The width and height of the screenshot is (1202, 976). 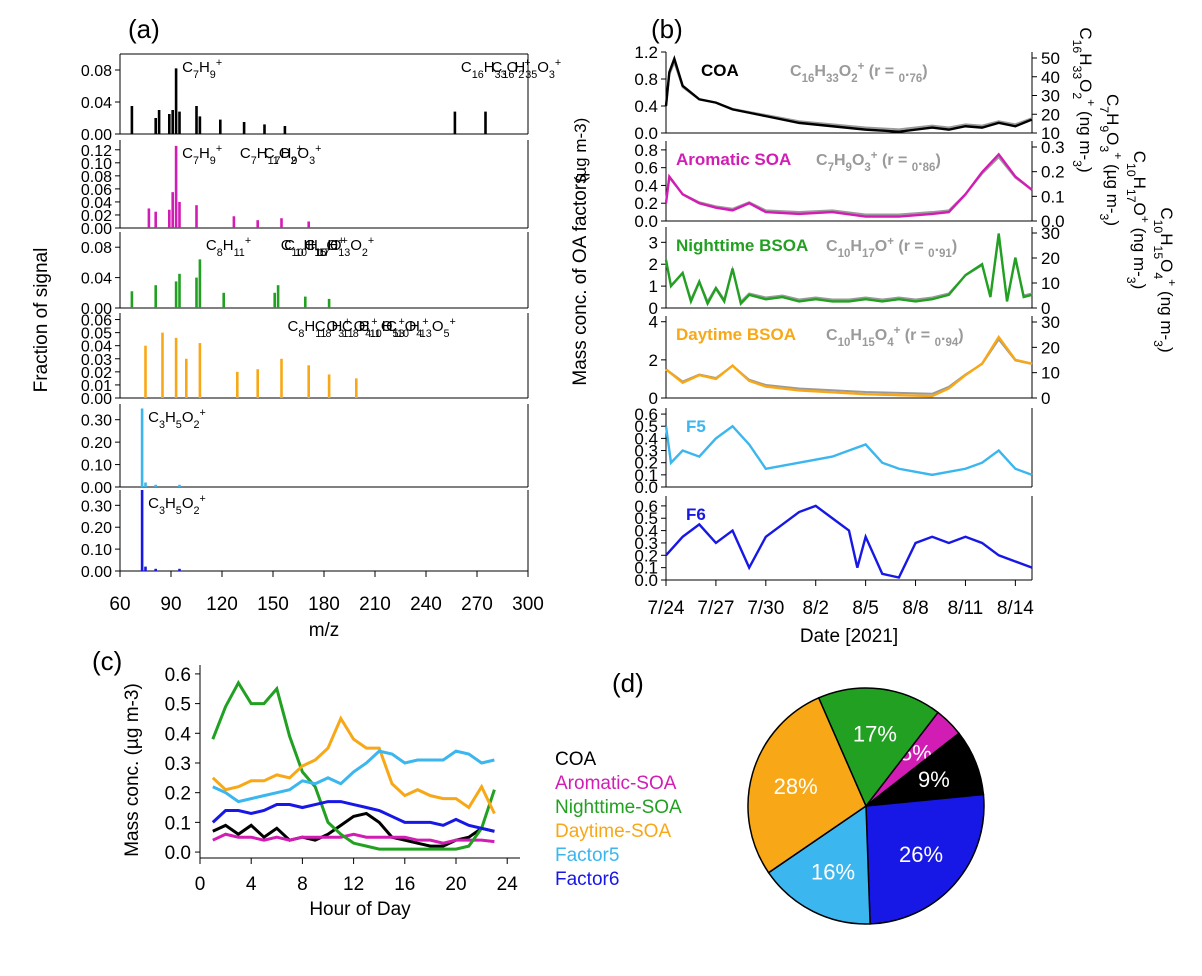 I want to click on x-tick-label: 7/30, so click(x=765, y=608).